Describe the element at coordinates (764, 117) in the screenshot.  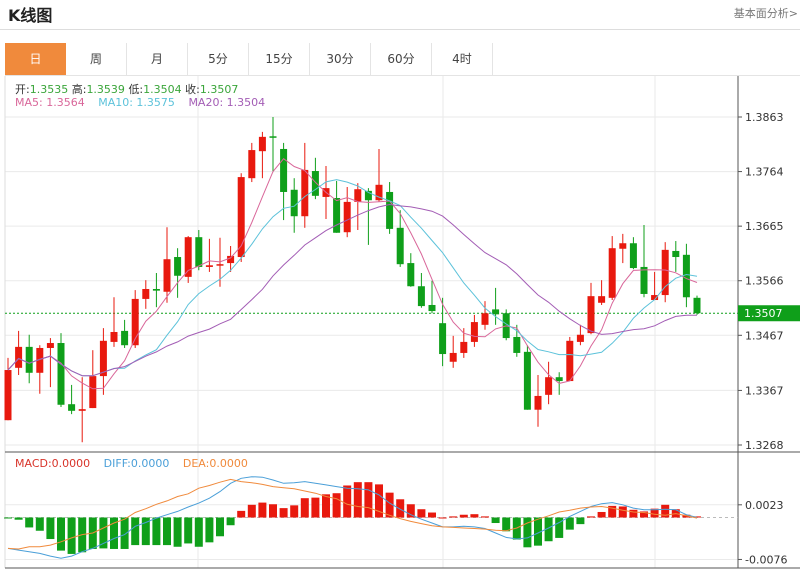
I see `y-tick-label: 1.3863` at that location.